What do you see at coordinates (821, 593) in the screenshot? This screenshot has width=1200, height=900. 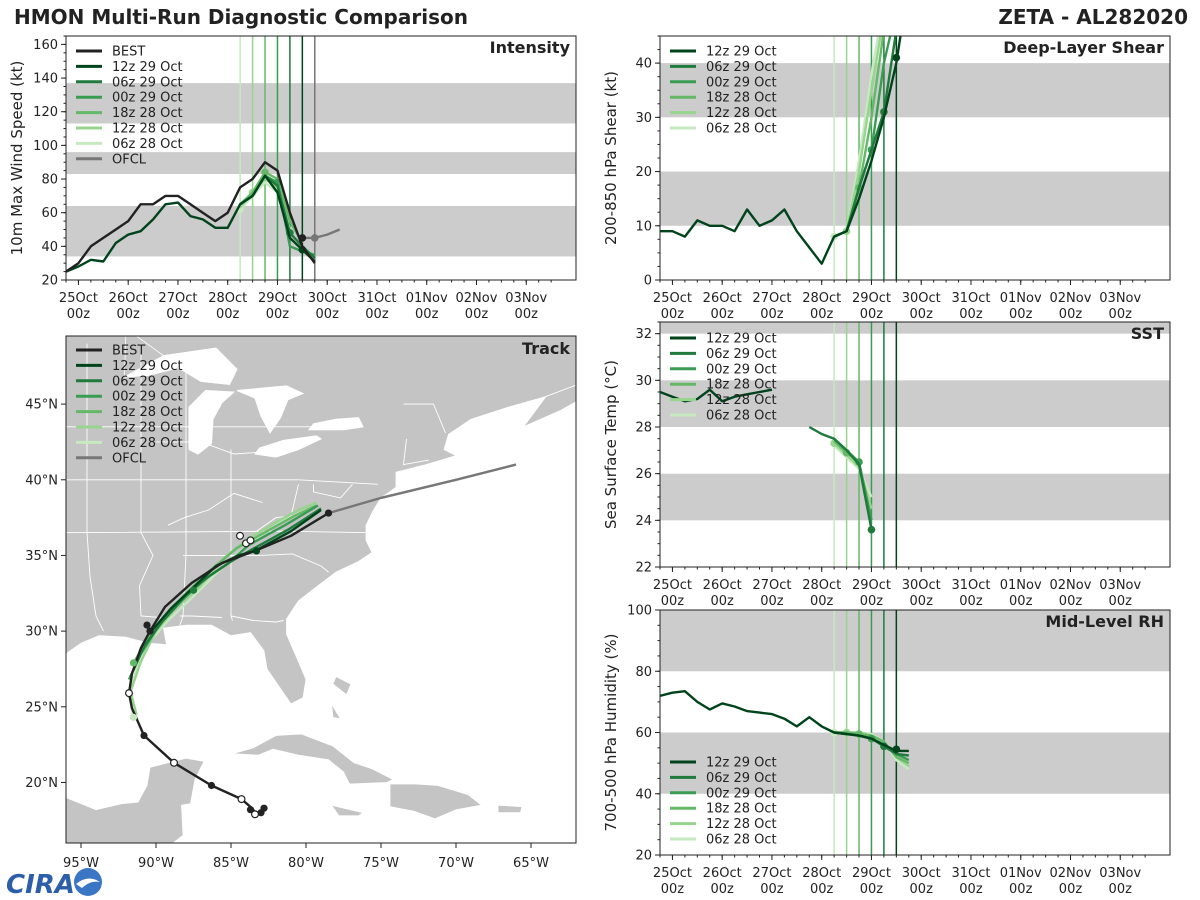 I see `sst-xtick-label-3: 28Oct 00z` at bounding box center [821, 593].